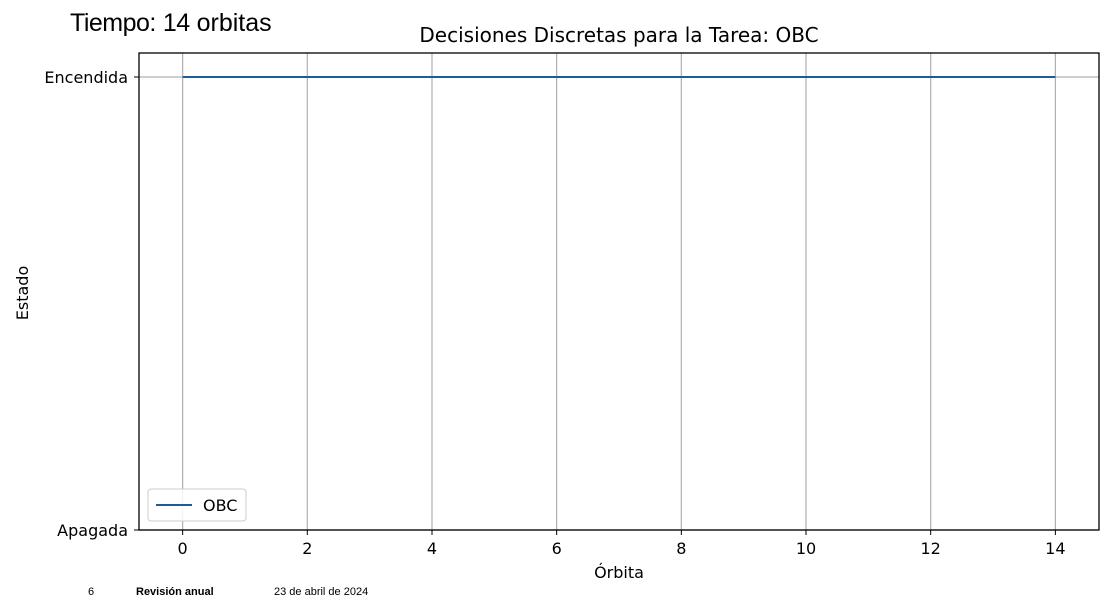 The image size is (1110, 610). Describe the element at coordinates (91, 592) in the screenshot. I see `footer-page-number: 6` at that location.